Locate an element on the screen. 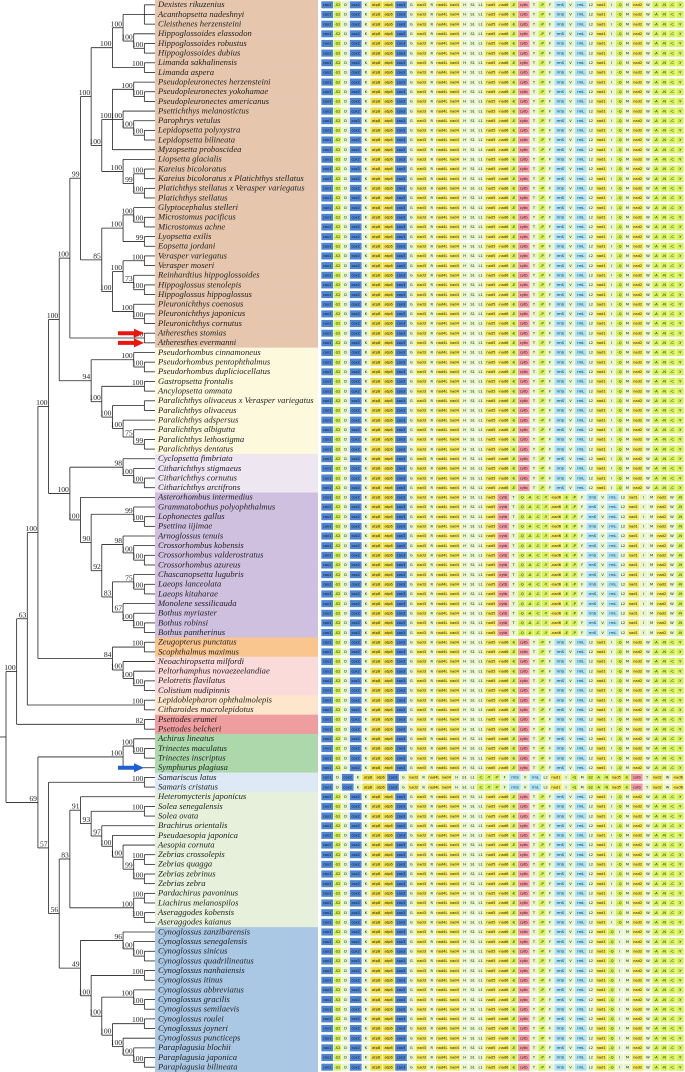 The height and width of the screenshot is (1072, 685). gene-label: G is located at coordinates (411, 527).